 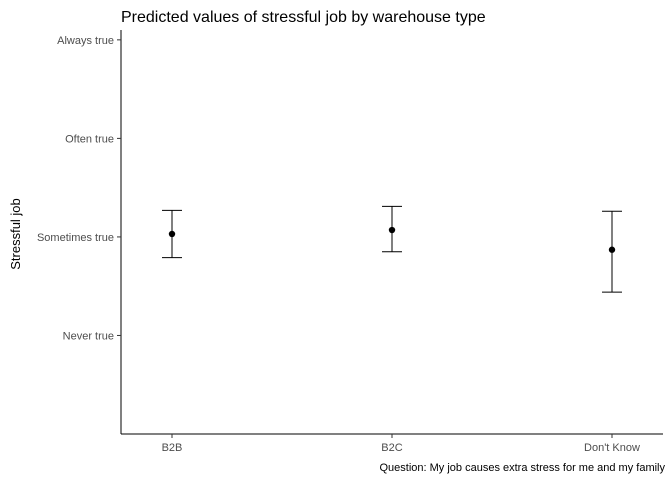 What do you see at coordinates (75, 238) in the screenshot?
I see `y-tick-label: Sometimes true` at bounding box center [75, 238].